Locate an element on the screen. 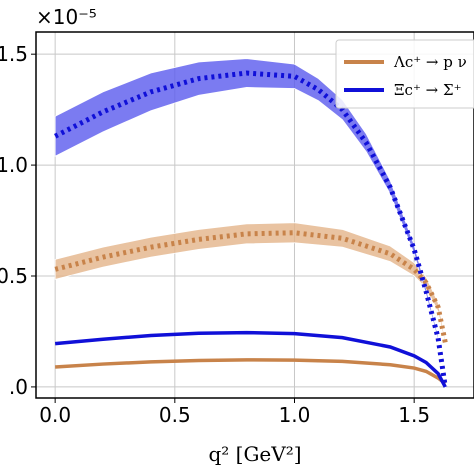 Image resolution: width=474 pixels, height=474 pixels. x-tick-label: 1.5 is located at coordinates (414, 415).